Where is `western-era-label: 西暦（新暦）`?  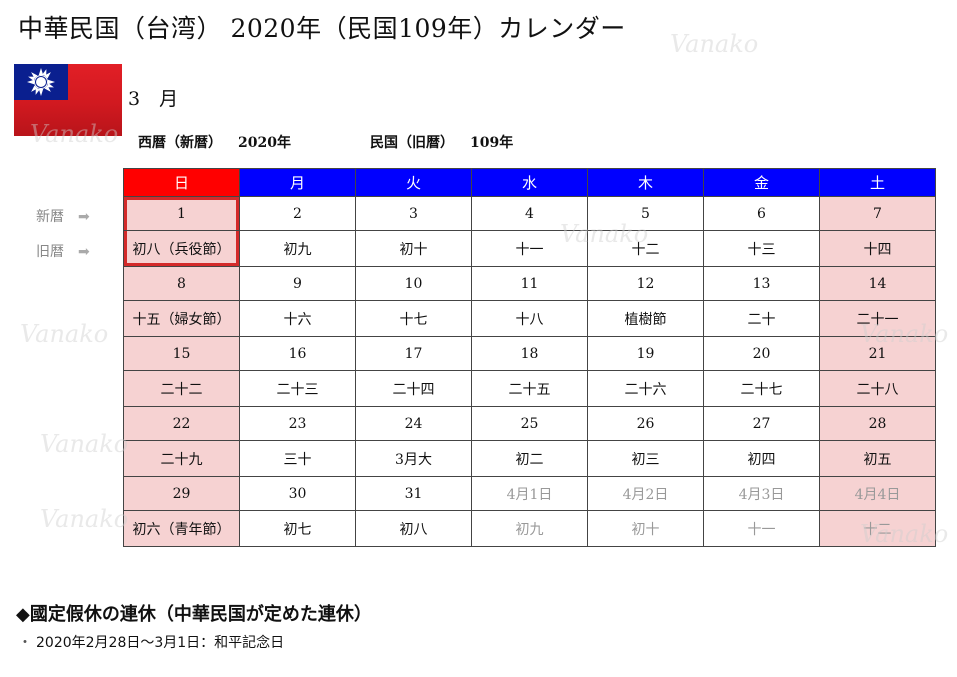
western-era-label: 西暦（新暦） is located at coordinates (180, 143).